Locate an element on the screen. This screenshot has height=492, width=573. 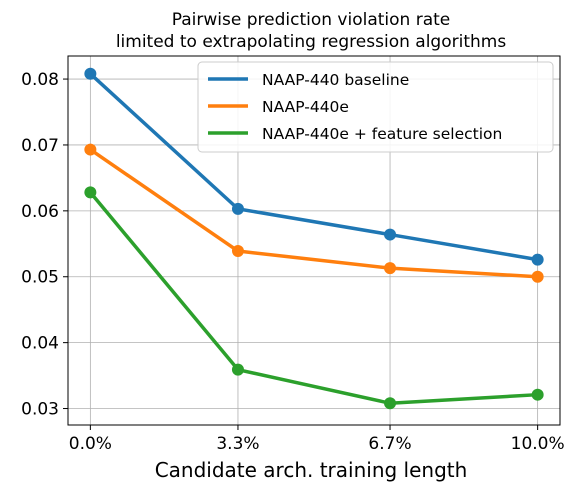
y-tick-label: 0.03 is located at coordinates (40, 410).